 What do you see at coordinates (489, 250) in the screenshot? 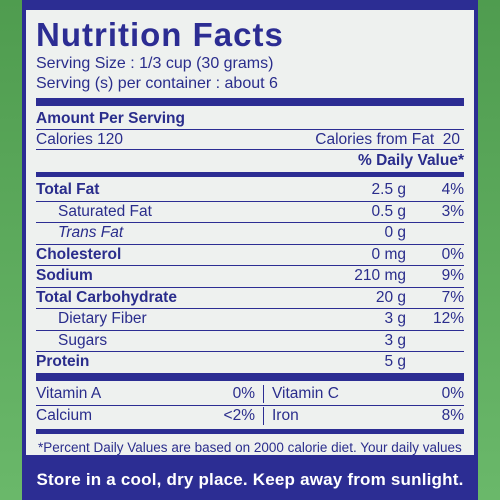
I see `package-edge-right` at bounding box center [489, 250].